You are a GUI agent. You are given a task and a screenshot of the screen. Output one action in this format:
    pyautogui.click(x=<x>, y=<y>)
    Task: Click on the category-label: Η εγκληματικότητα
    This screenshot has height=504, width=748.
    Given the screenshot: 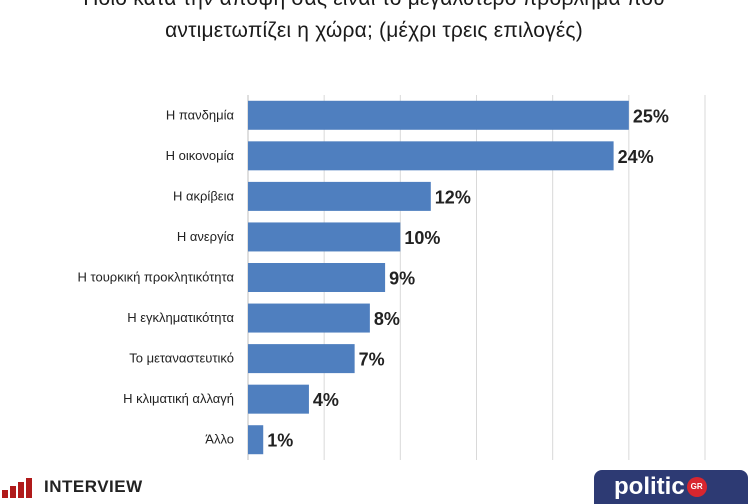 What is the action you would take?
    pyautogui.click(x=180, y=317)
    